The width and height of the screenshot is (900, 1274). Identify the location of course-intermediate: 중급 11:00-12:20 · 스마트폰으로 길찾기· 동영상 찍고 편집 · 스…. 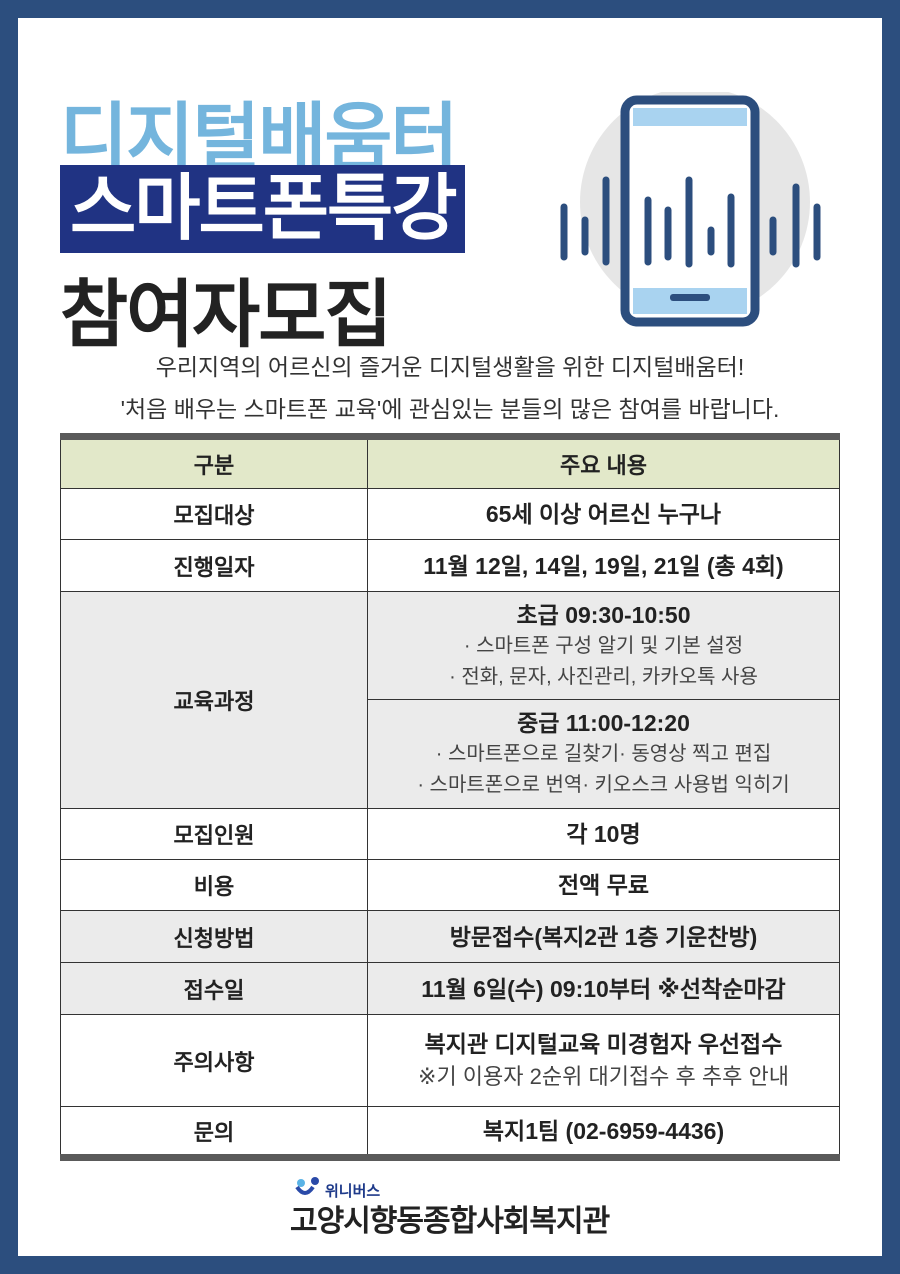
(603, 754).